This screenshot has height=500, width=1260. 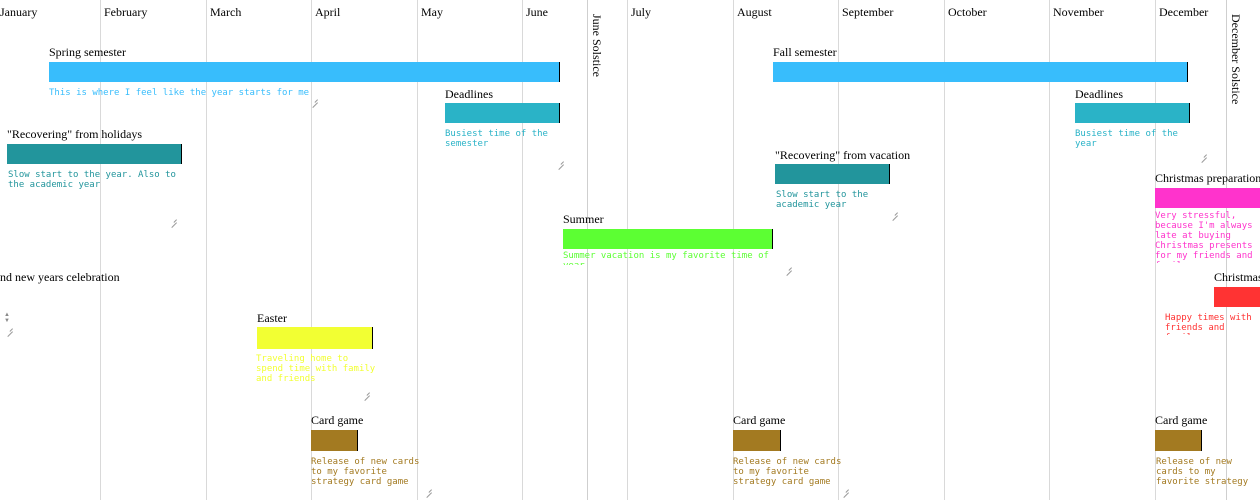 What do you see at coordinates (597, 45) in the screenshot?
I see `june-solstice-label: June Solstice` at bounding box center [597, 45].